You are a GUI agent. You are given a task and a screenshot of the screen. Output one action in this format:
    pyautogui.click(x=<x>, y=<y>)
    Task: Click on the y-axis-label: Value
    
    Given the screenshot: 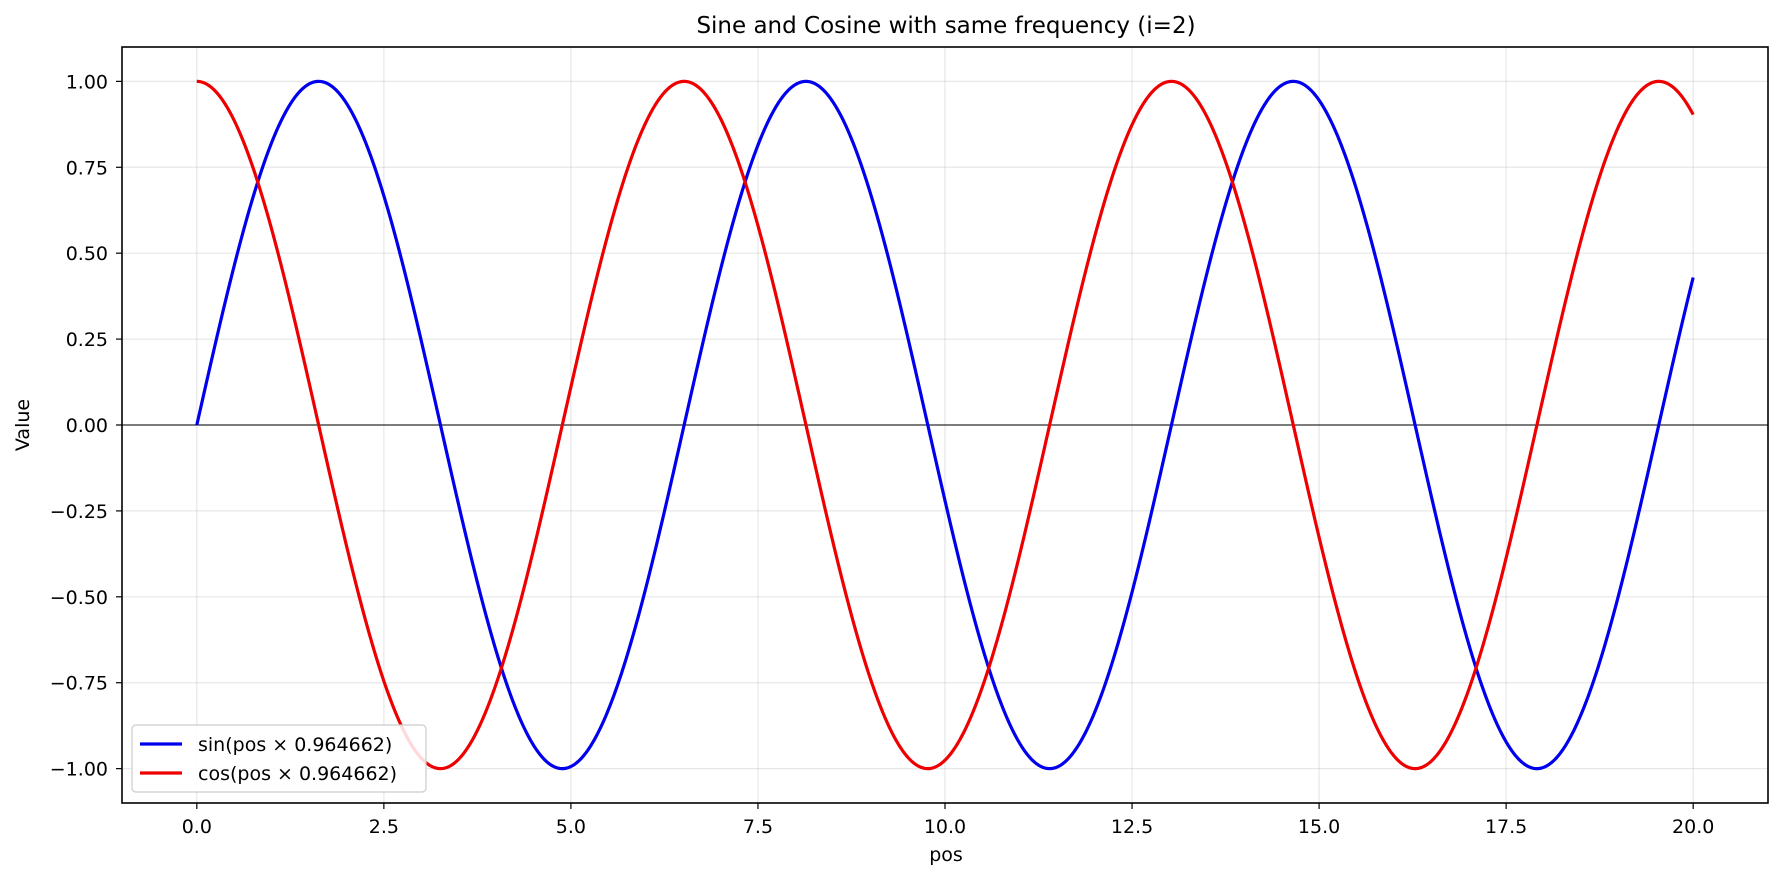 What is the action you would take?
    pyautogui.click(x=23, y=425)
    